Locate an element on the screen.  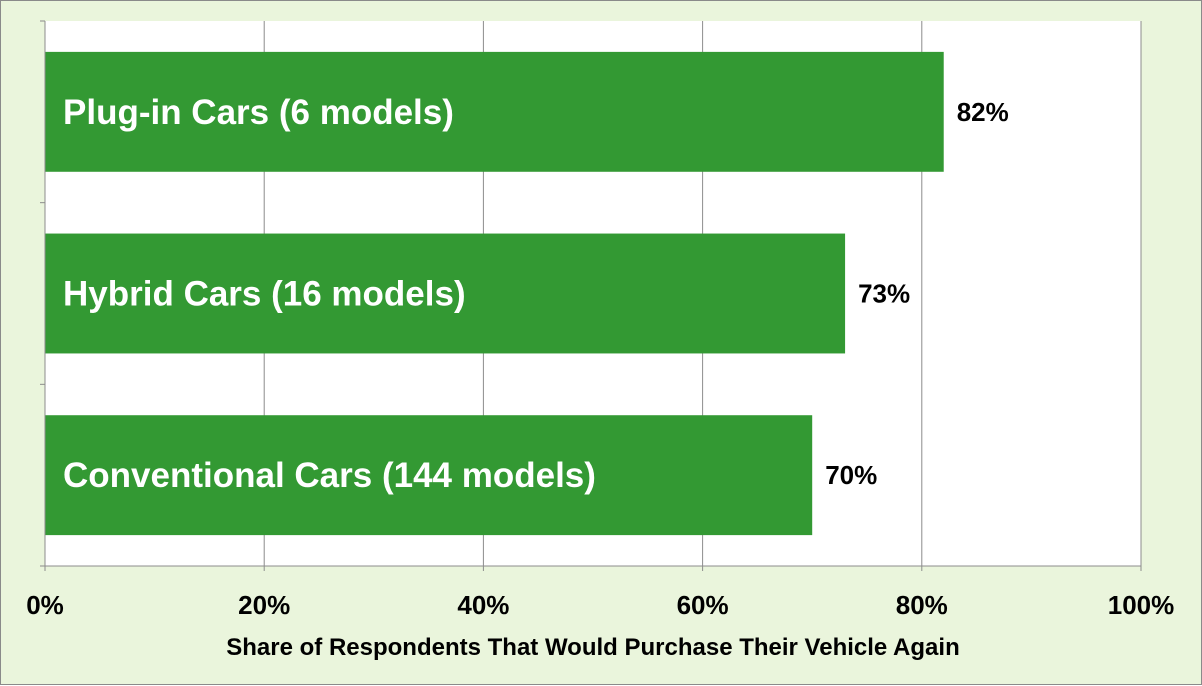
x-tick-label: 80% is located at coordinates (922, 605).